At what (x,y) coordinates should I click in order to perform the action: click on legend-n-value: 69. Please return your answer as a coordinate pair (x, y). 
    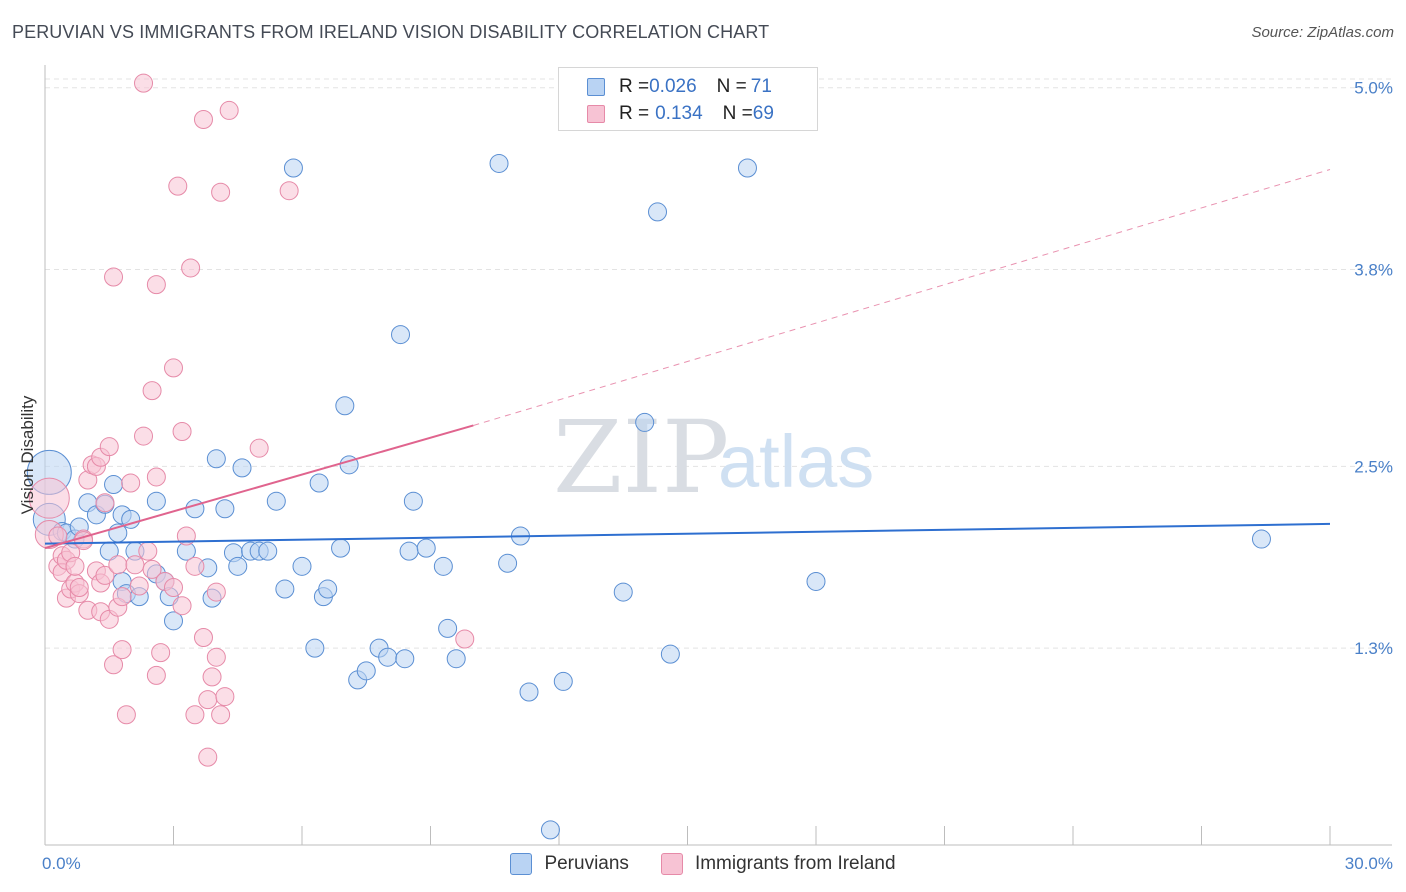
    Looking at the image, I should click on (763, 113).